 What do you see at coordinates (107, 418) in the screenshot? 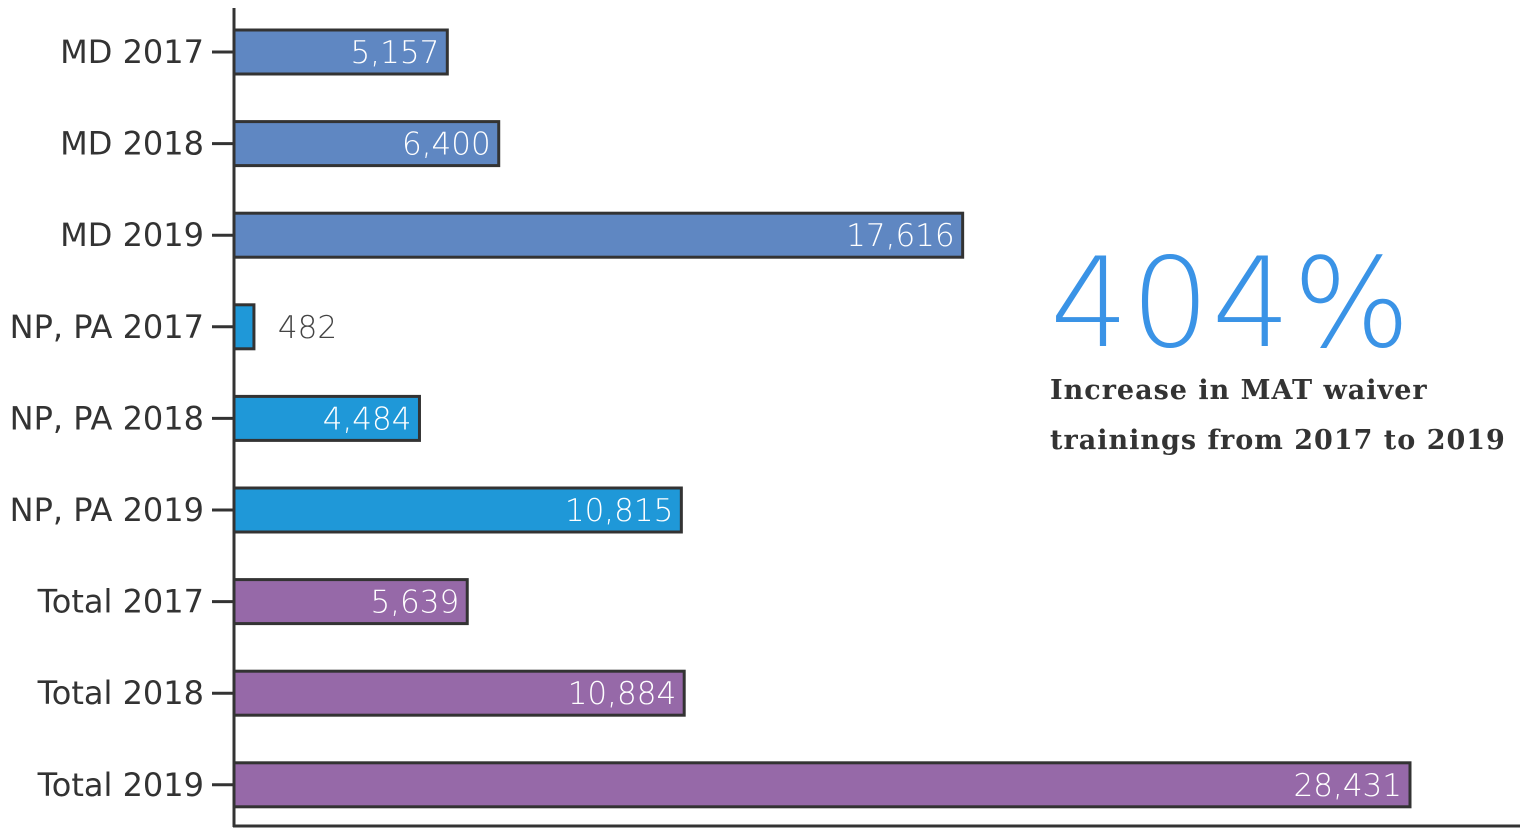
I see `category-label-np-pa-2018: NP, PA 2018` at bounding box center [107, 418].